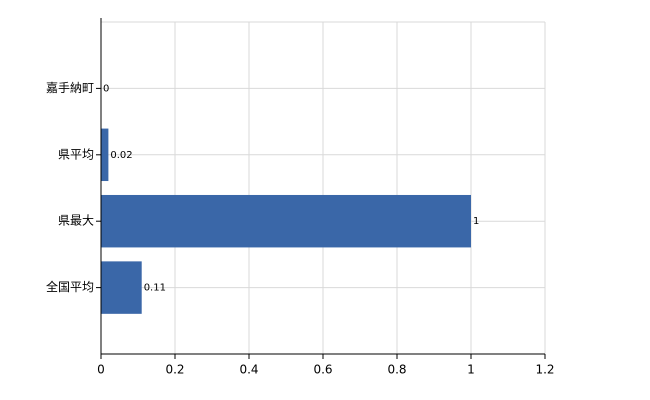 This screenshot has height=400, width=650. What do you see at coordinates (396, 370) in the screenshot?
I see `x-tick-label: 0.8` at bounding box center [396, 370].